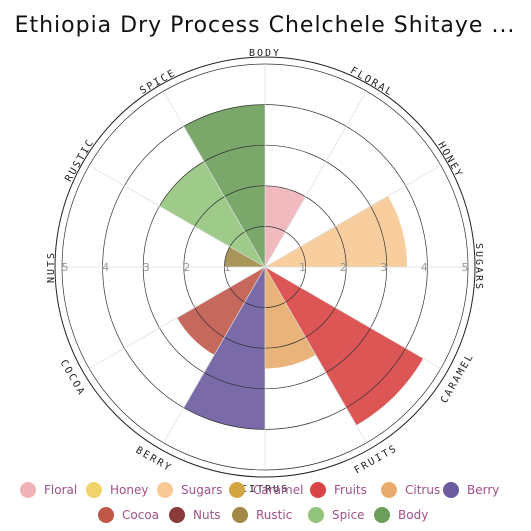  I want to click on category-label: Nuts, so click(51, 267).